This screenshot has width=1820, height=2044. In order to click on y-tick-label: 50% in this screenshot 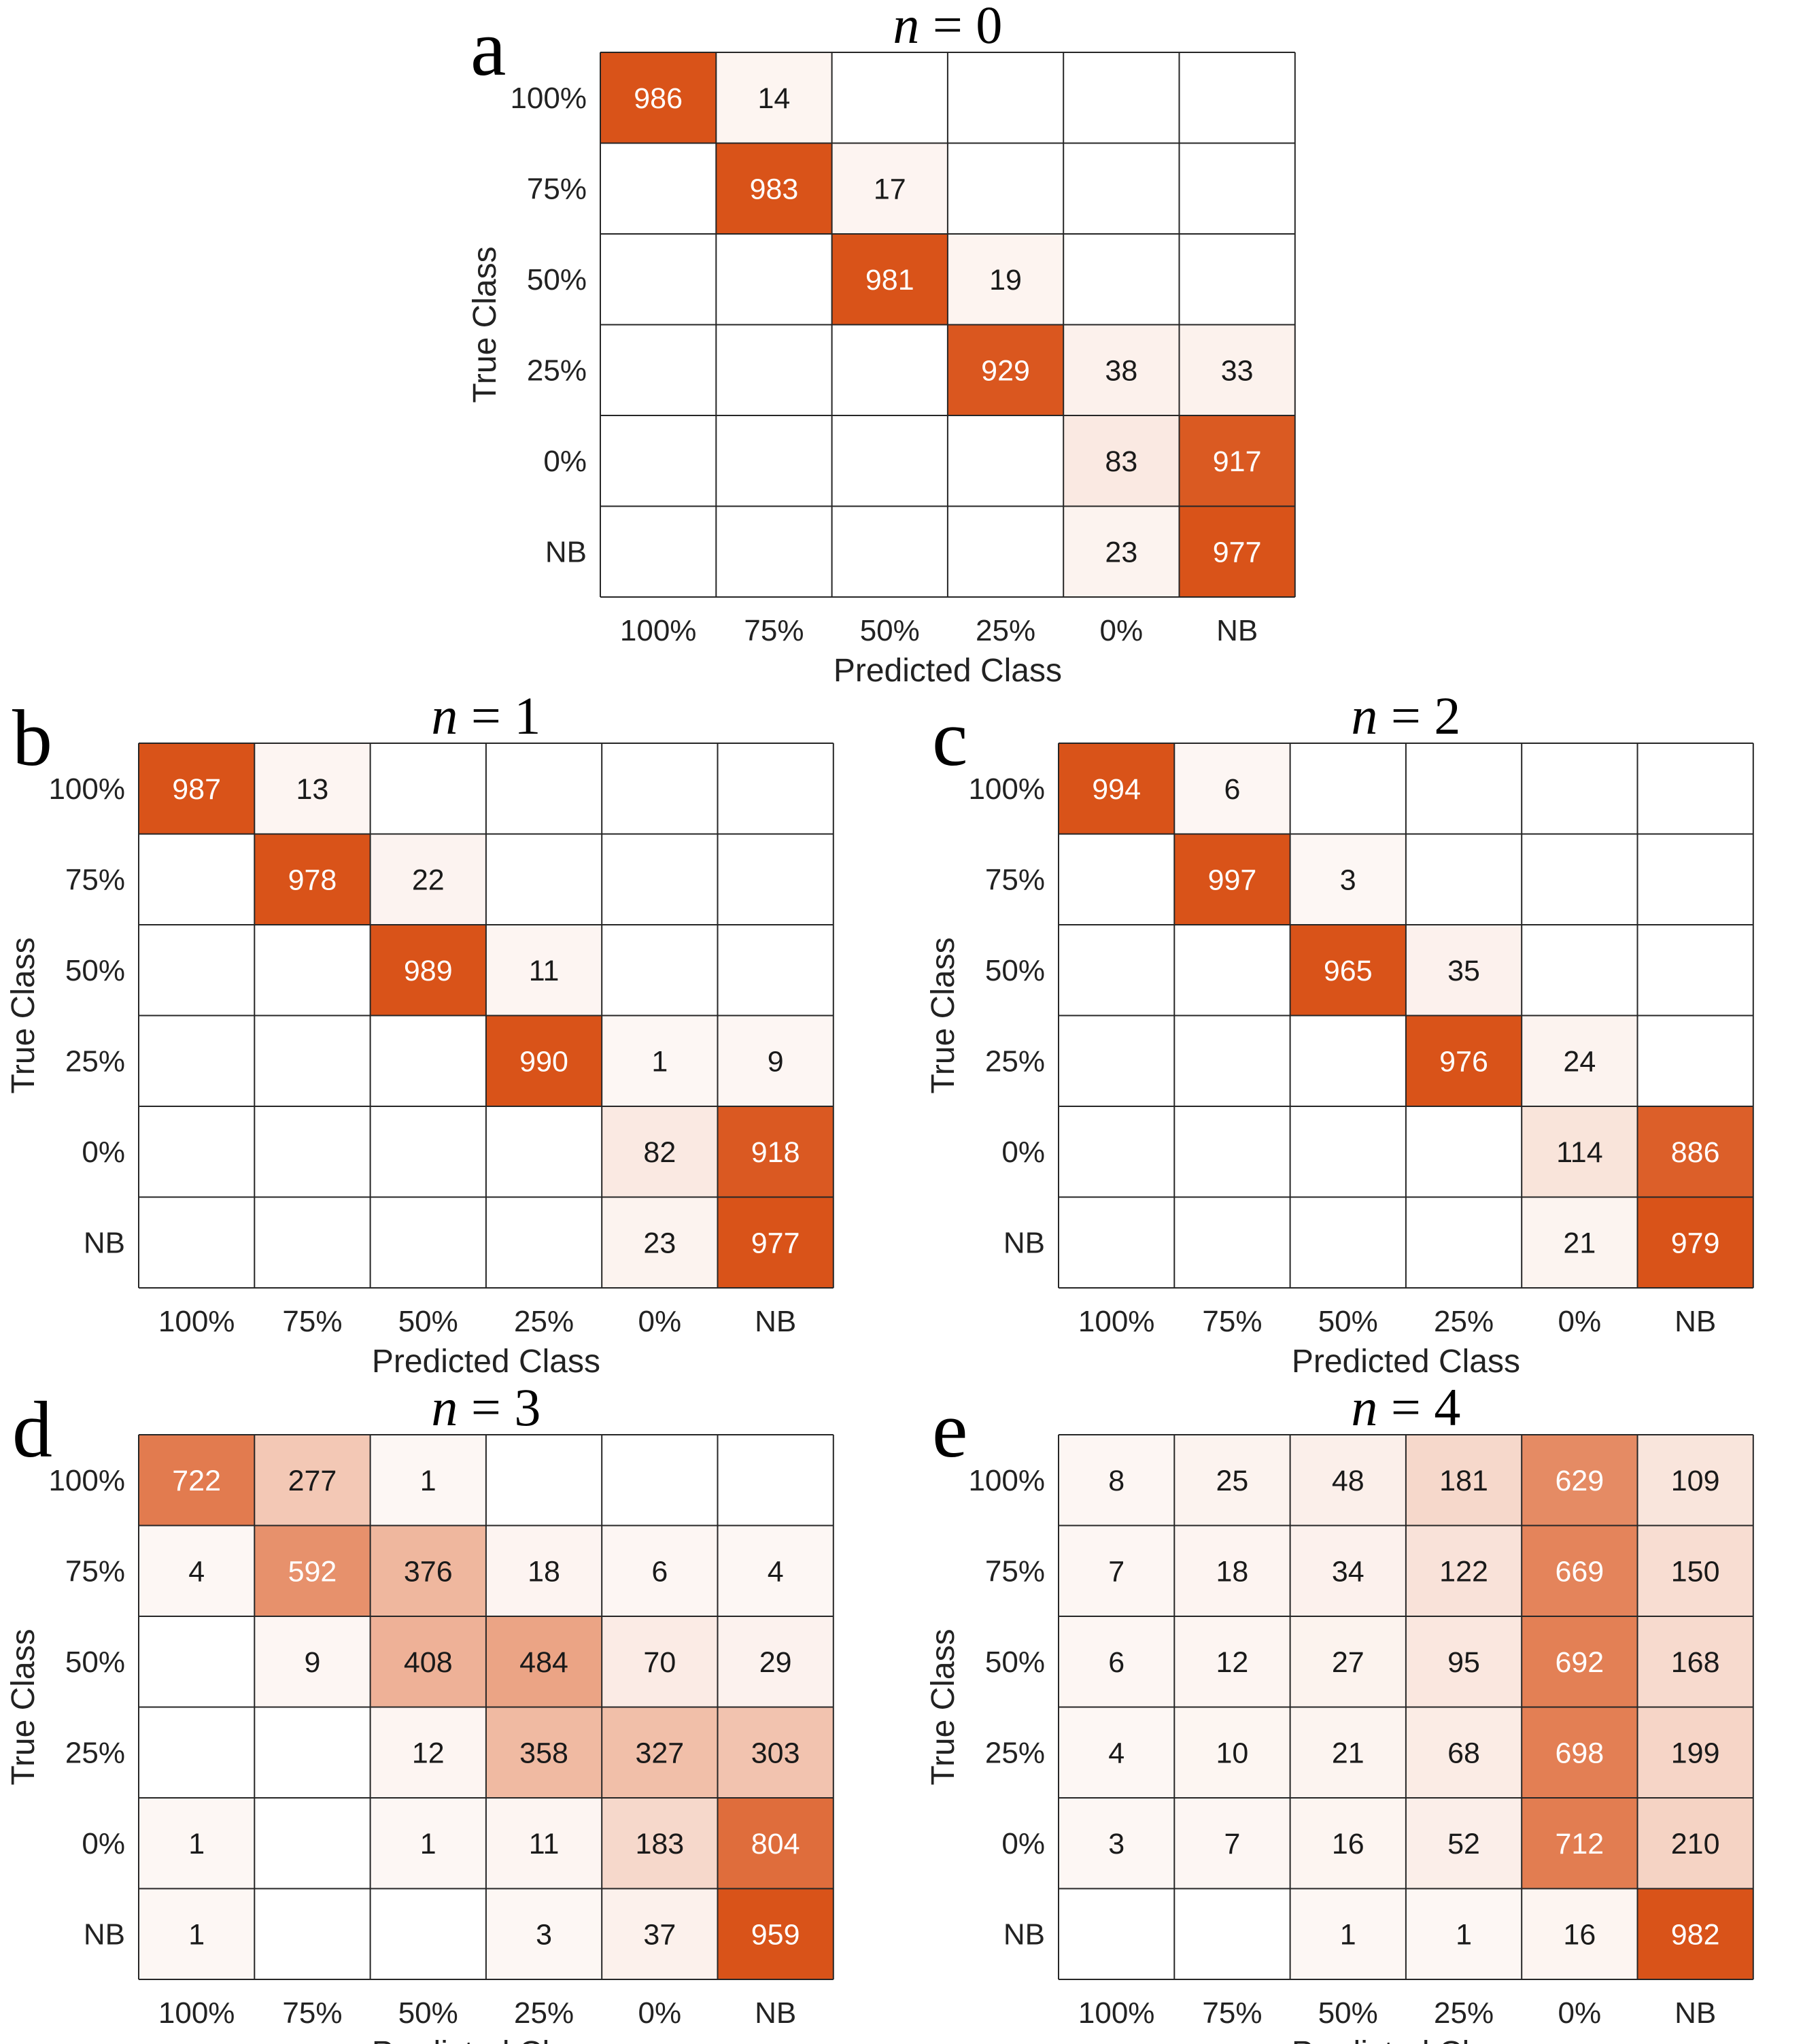, I will do `click(557, 279)`.